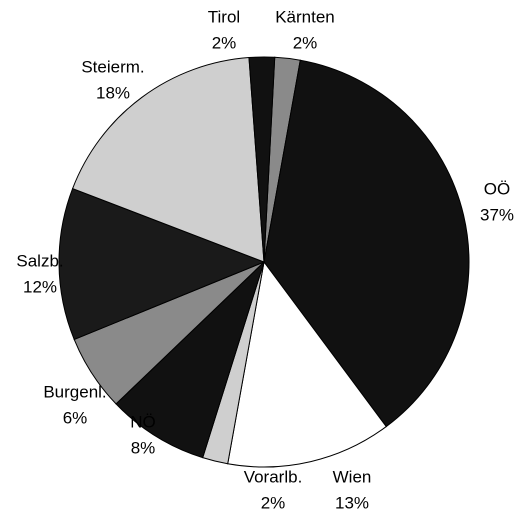  What do you see at coordinates (143, 447) in the screenshot?
I see `slice-value-label: 8%` at bounding box center [143, 447].